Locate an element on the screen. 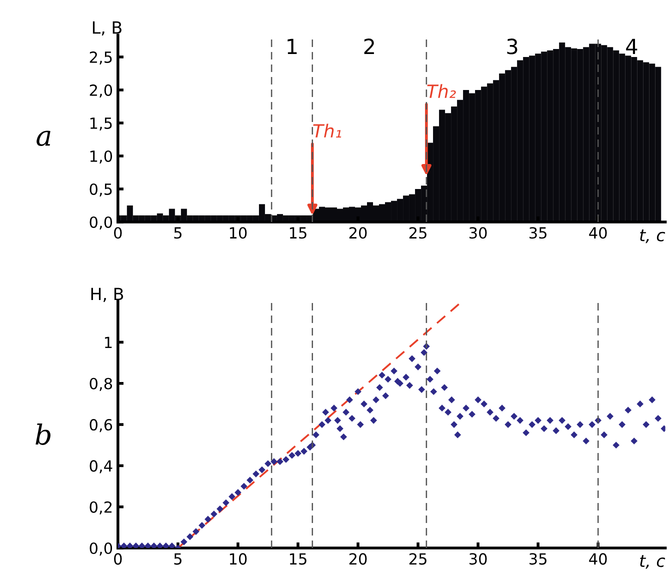 This screenshot has height=573, width=670. y-tick-label: 1,0 is located at coordinates (101, 157).